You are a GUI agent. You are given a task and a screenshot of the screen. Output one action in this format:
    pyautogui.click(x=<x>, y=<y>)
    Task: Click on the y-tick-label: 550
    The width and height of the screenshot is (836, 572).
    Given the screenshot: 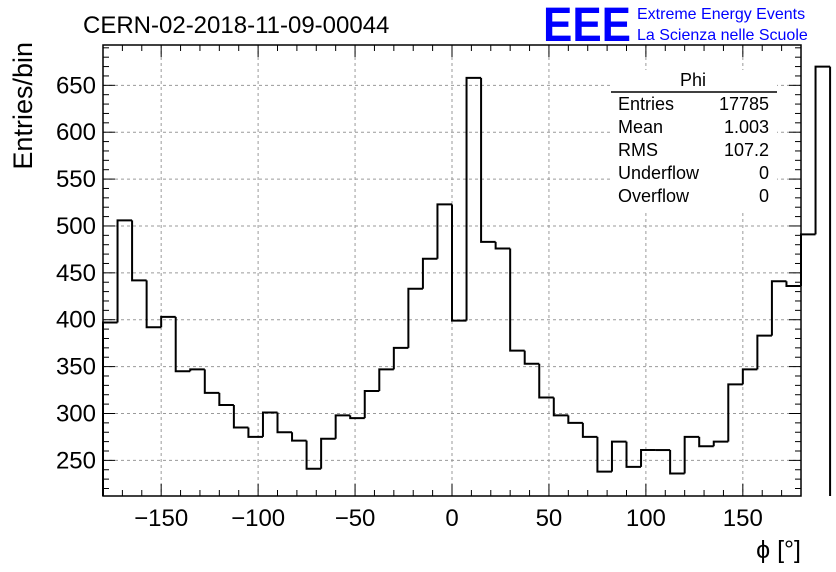 What is the action you would take?
    pyautogui.click(x=76, y=179)
    